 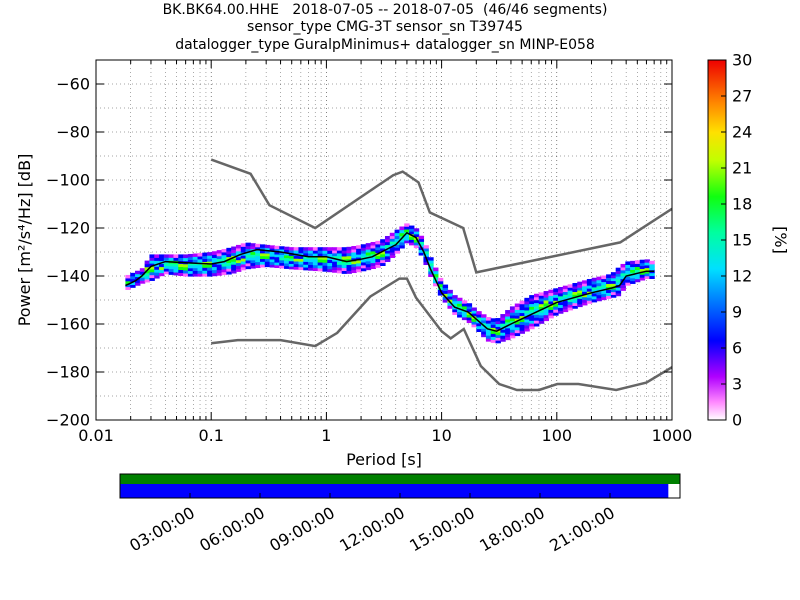 I want to click on y-tick-label: −120, so click(x=68, y=228).